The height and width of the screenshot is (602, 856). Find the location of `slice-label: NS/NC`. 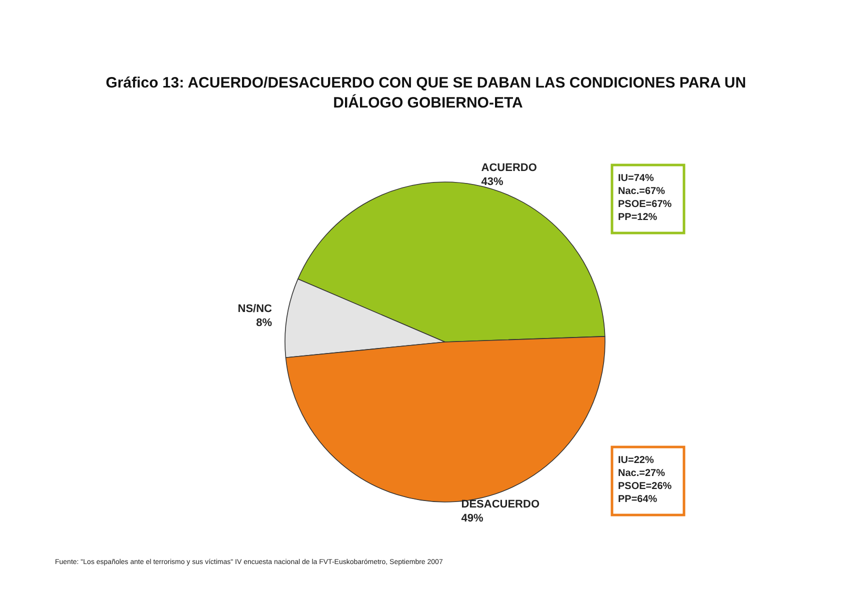

slice-label: NS/NC is located at coordinates (255, 308).